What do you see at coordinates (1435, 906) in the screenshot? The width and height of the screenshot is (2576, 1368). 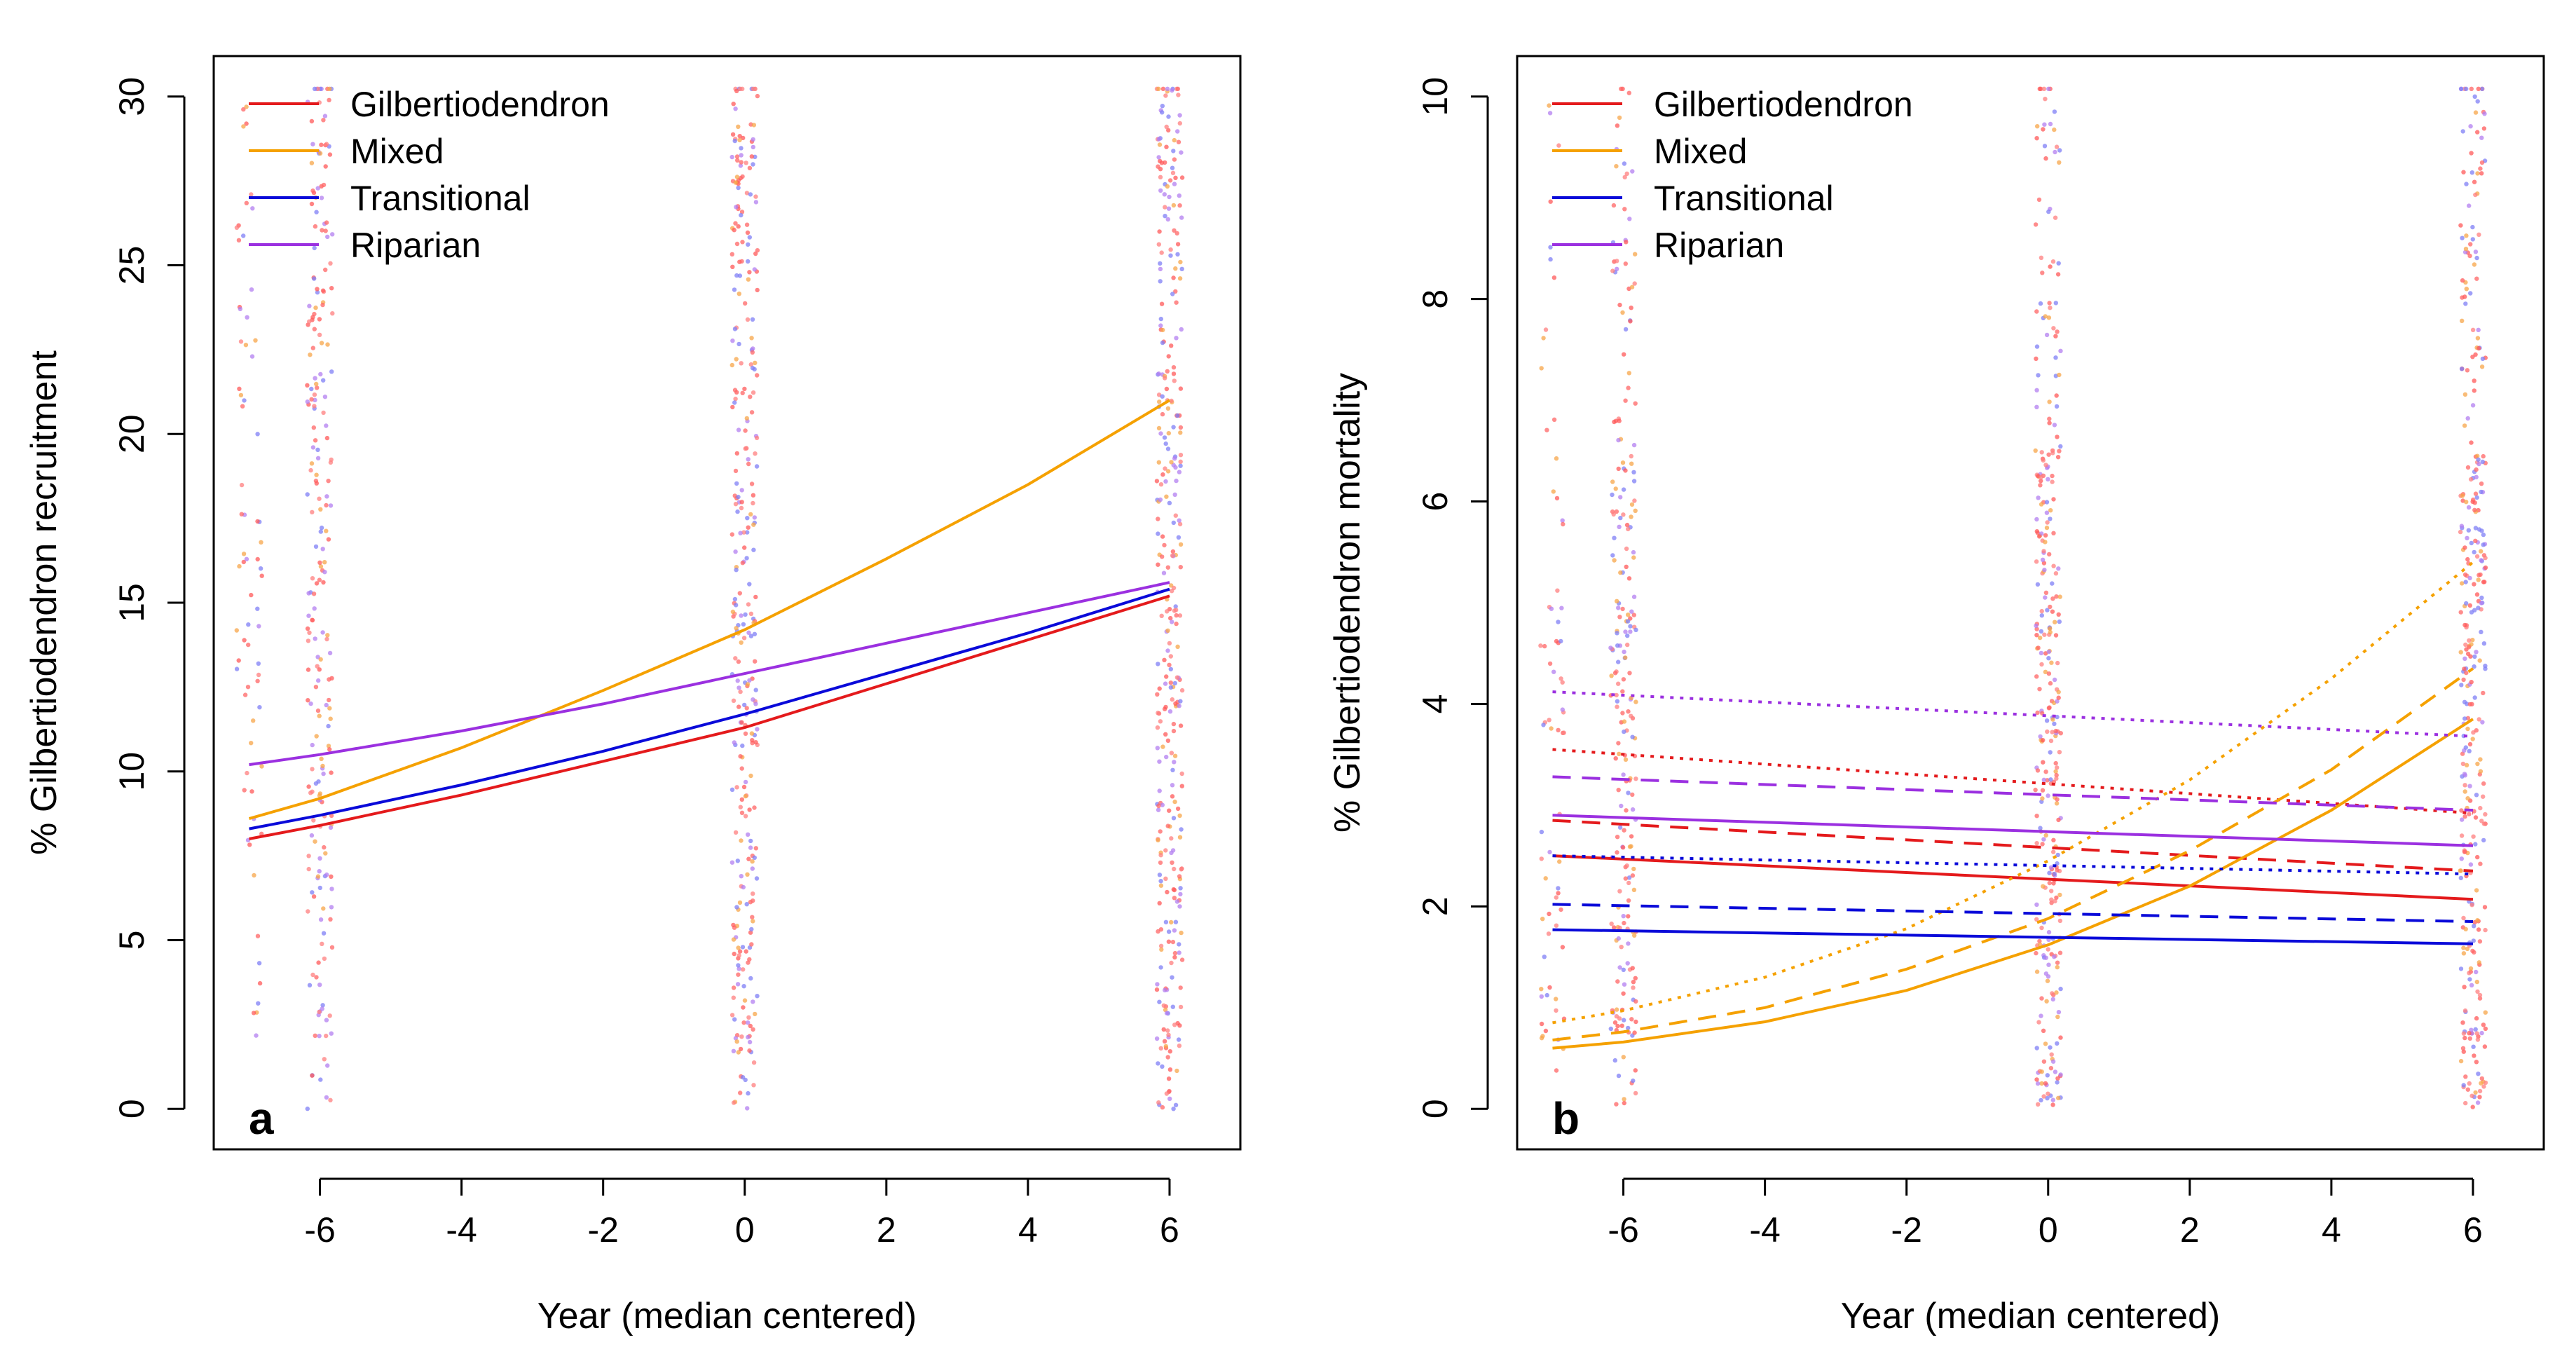 I see `y-tick-label: 2` at bounding box center [1435, 906].